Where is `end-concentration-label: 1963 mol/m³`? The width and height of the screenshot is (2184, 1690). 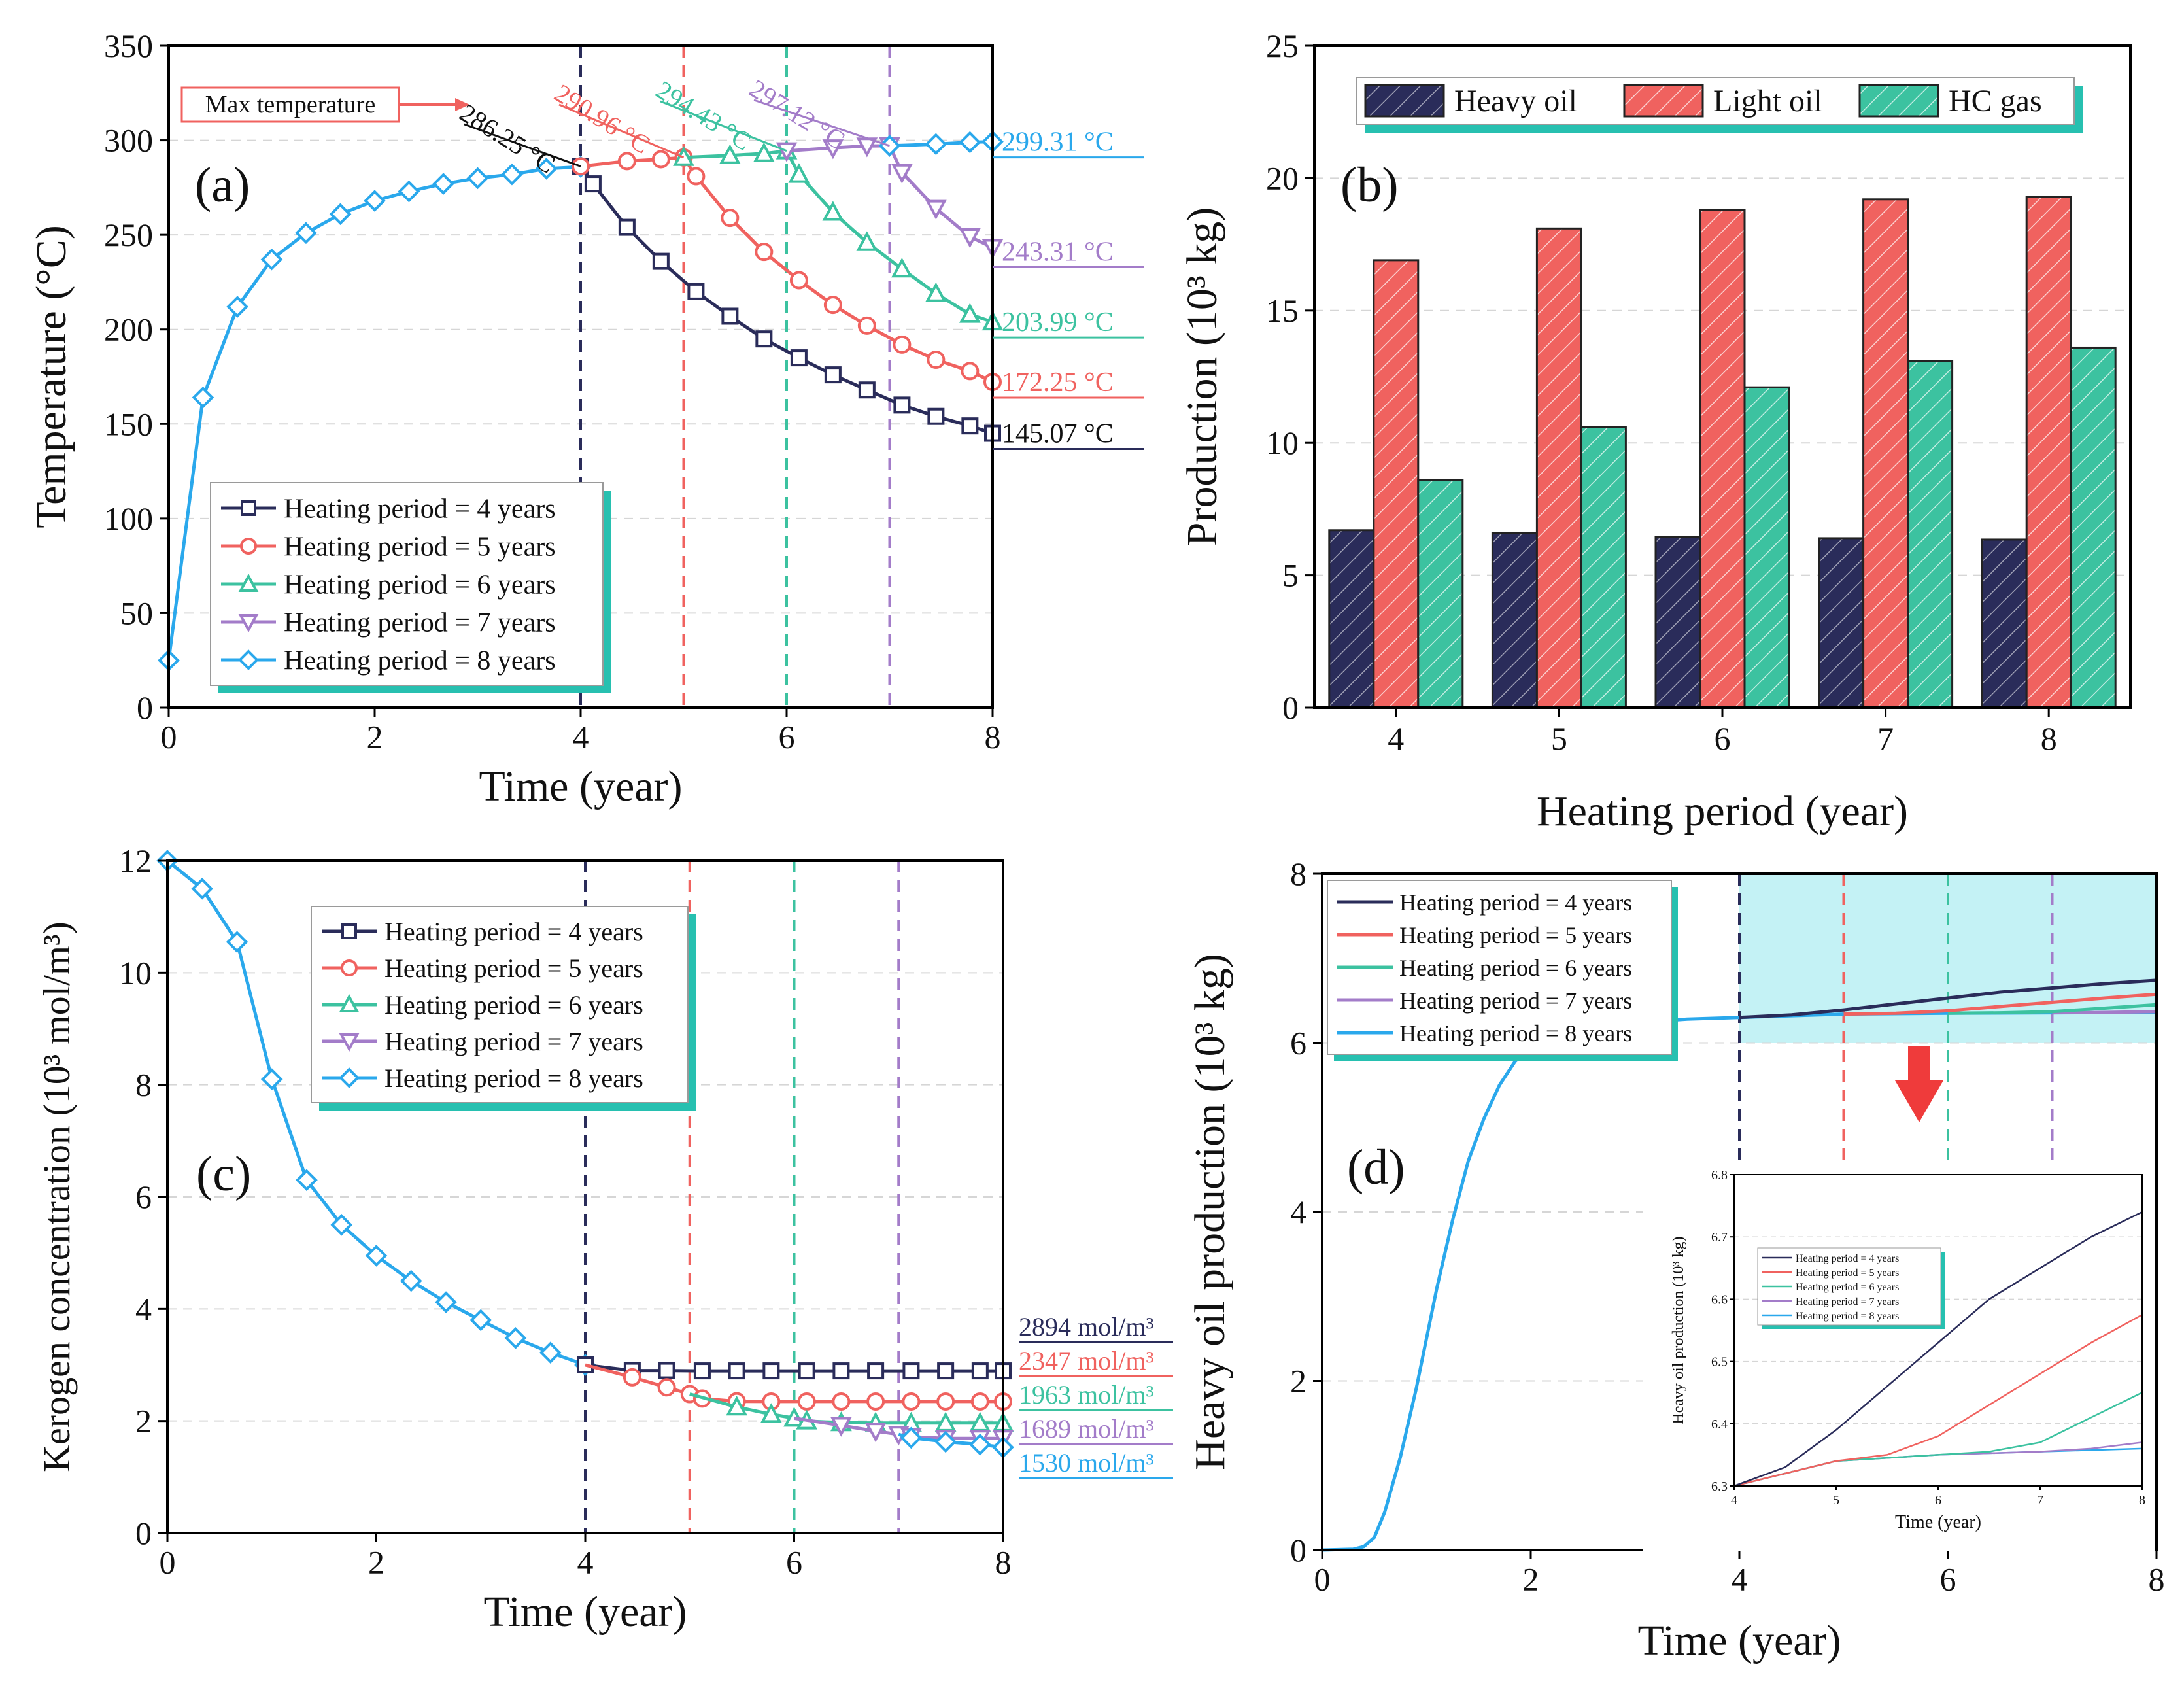 end-concentration-label: 1963 mol/m³ is located at coordinates (1086, 1394).